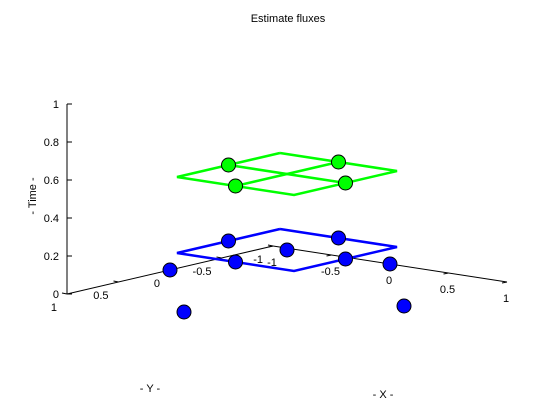  I want to click on x-tick-label: 1, so click(506, 299).